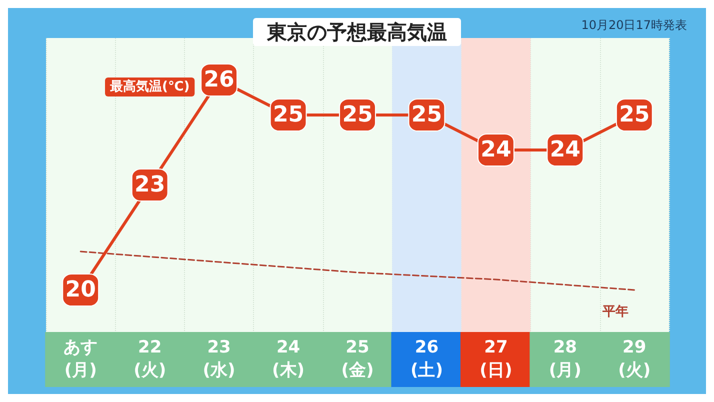  Describe the element at coordinates (634, 25) in the screenshot. I see `chart-subtitle: 10月20日17時発表` at that location.